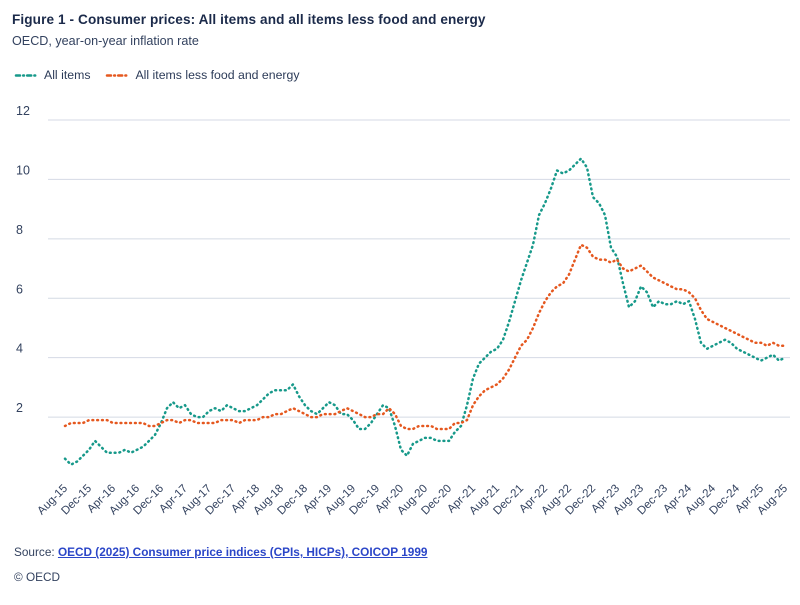 This screenshot has width=800, height=605. What do you see at coordinates (19, 289) in the screenshot?
I see `y-tick-label-6: 6` at bounding box center [19, 289].